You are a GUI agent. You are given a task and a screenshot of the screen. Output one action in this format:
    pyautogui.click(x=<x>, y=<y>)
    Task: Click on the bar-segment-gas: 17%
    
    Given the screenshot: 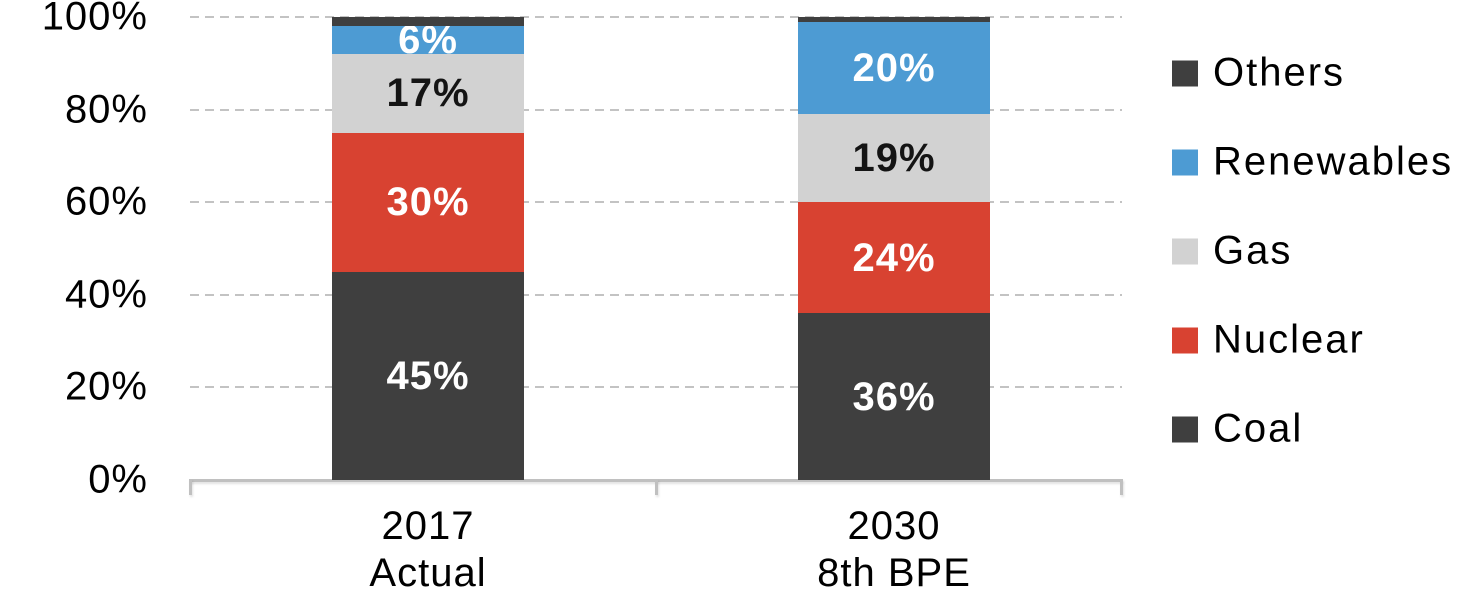 What is the action you would take?
    pyautogui.click(x=428, y=93)
    